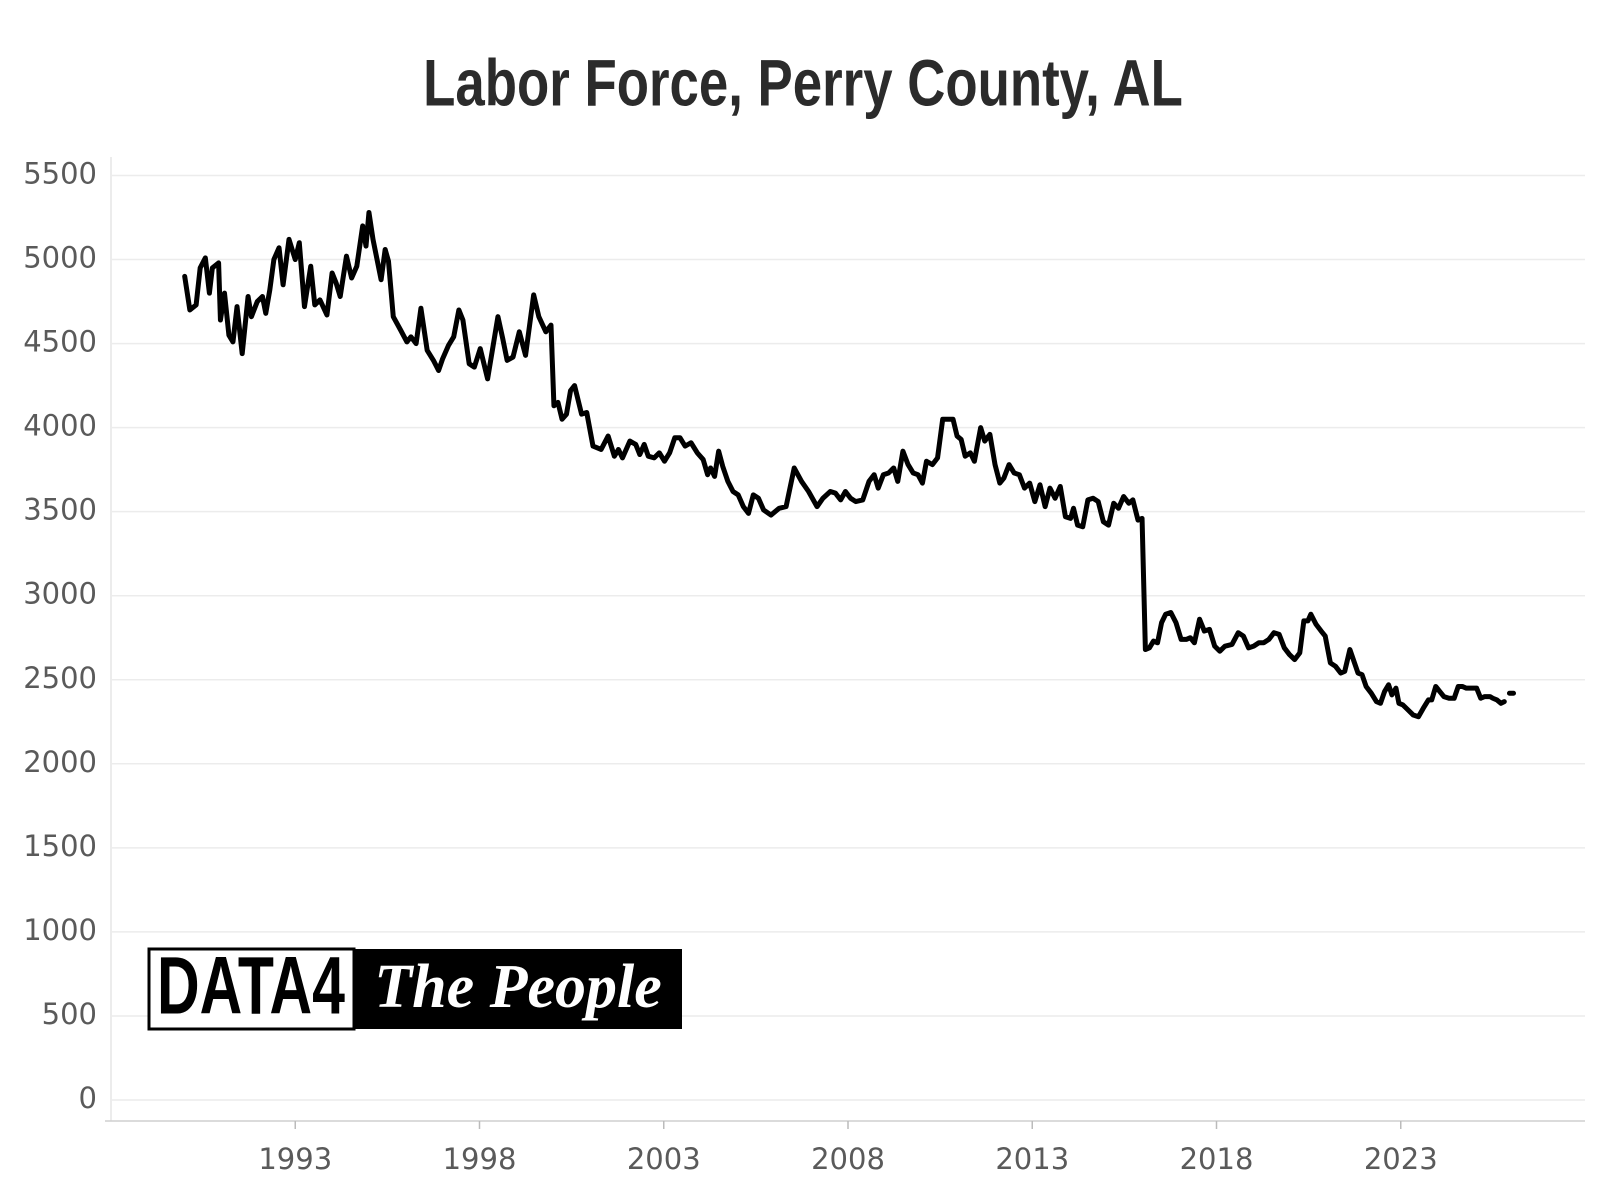  What do you see at coordinates (60, 426) in the screenshot?
I see `y-tick-label: 4000` at bounding box center [60, 426].